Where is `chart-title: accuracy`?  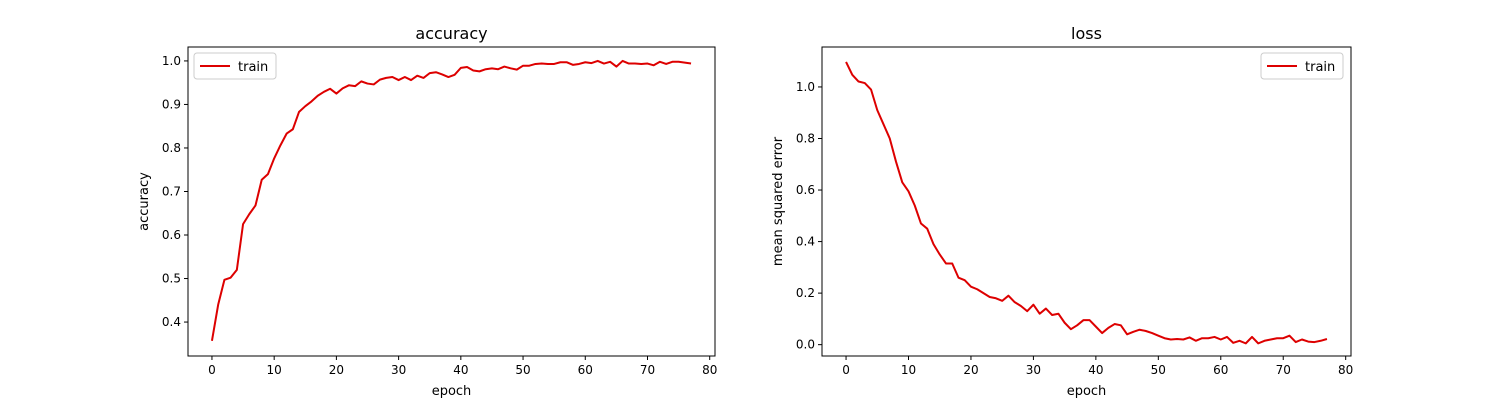 chart-title: accuracy is located at coordinates (451, 33).